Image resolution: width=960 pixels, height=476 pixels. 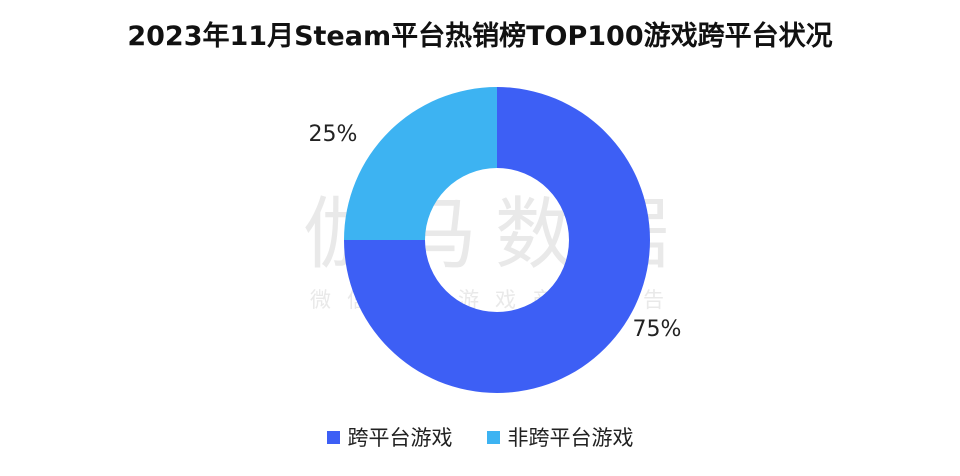 I want to click on legend-label-cross-platform: 跨平台游戏, so click(x=400, y=438).